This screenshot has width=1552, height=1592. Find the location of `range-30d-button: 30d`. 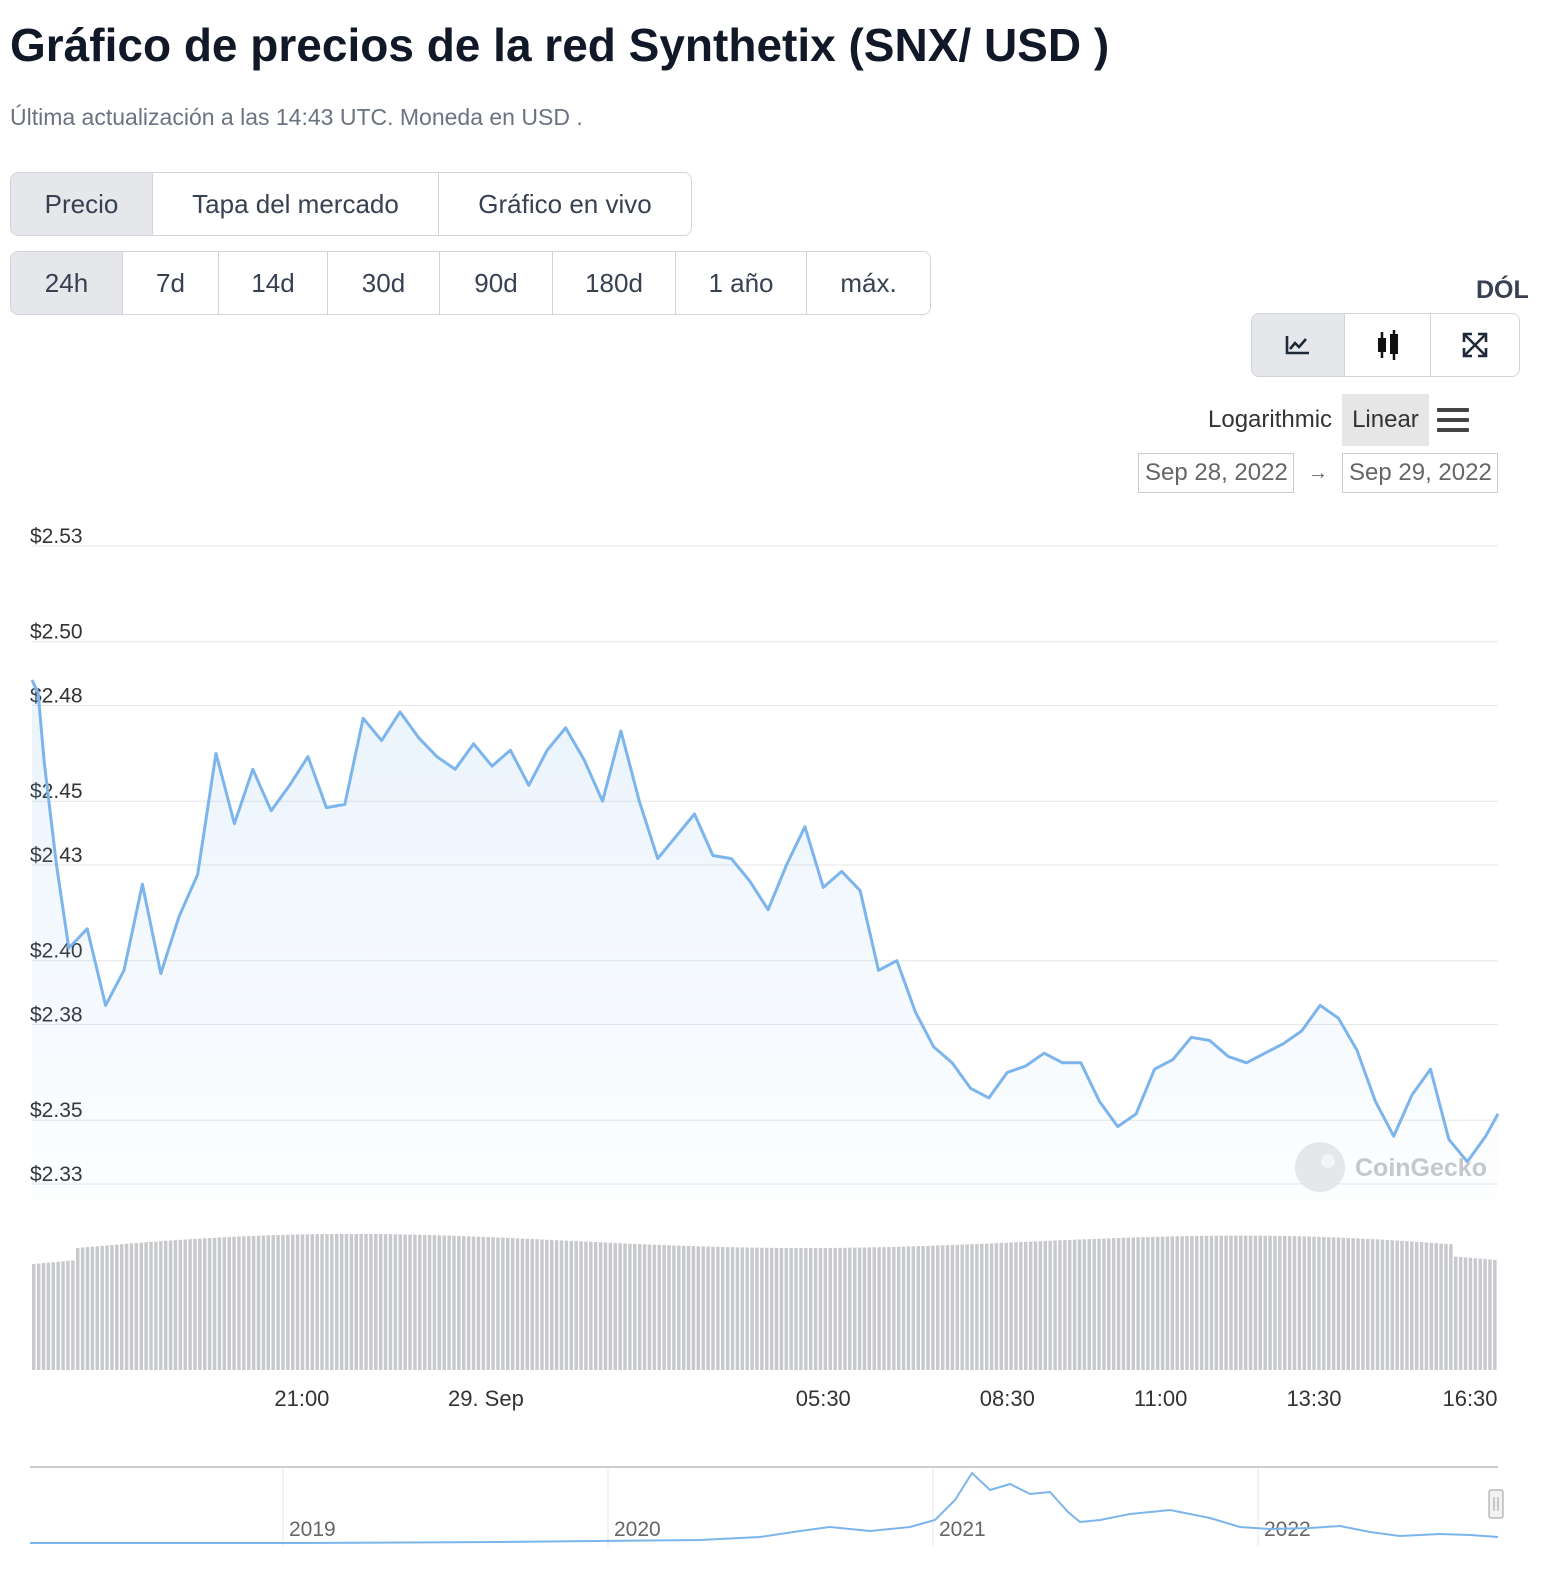

range-30d-button: 30d is located at coordinates (384, 283).